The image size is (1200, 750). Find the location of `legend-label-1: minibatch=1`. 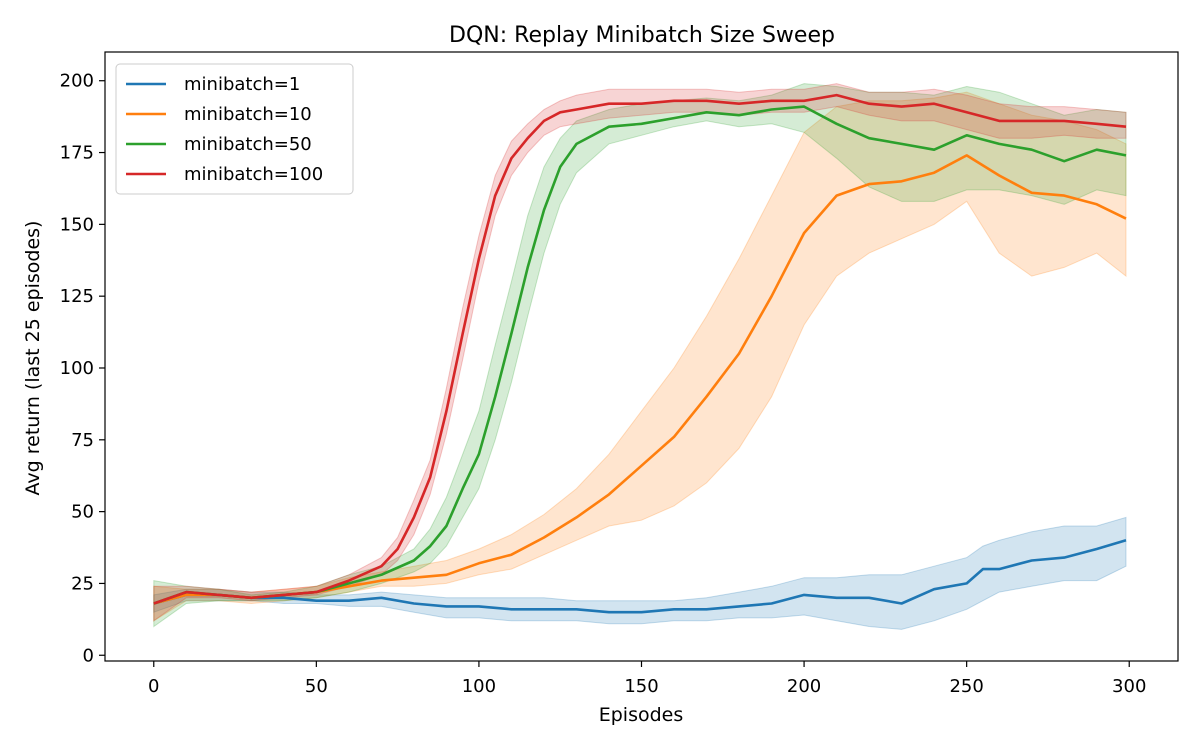

legend-label-1: minibatch=1 is located at coordinates (242, 84).